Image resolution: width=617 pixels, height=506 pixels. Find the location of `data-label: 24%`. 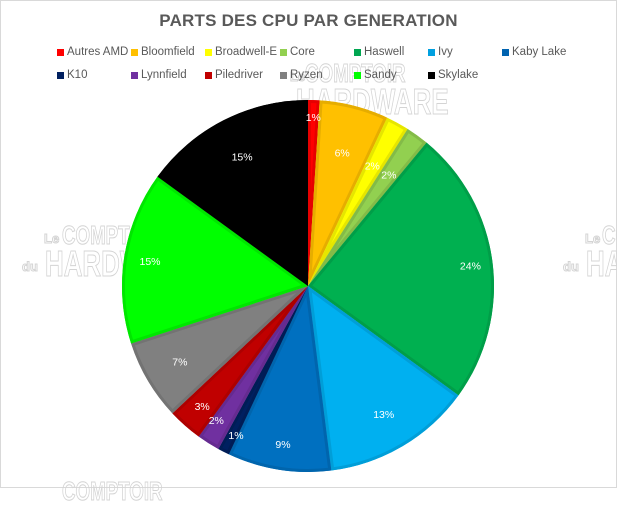

data-label: 24% is located at coordinates (470, 267).